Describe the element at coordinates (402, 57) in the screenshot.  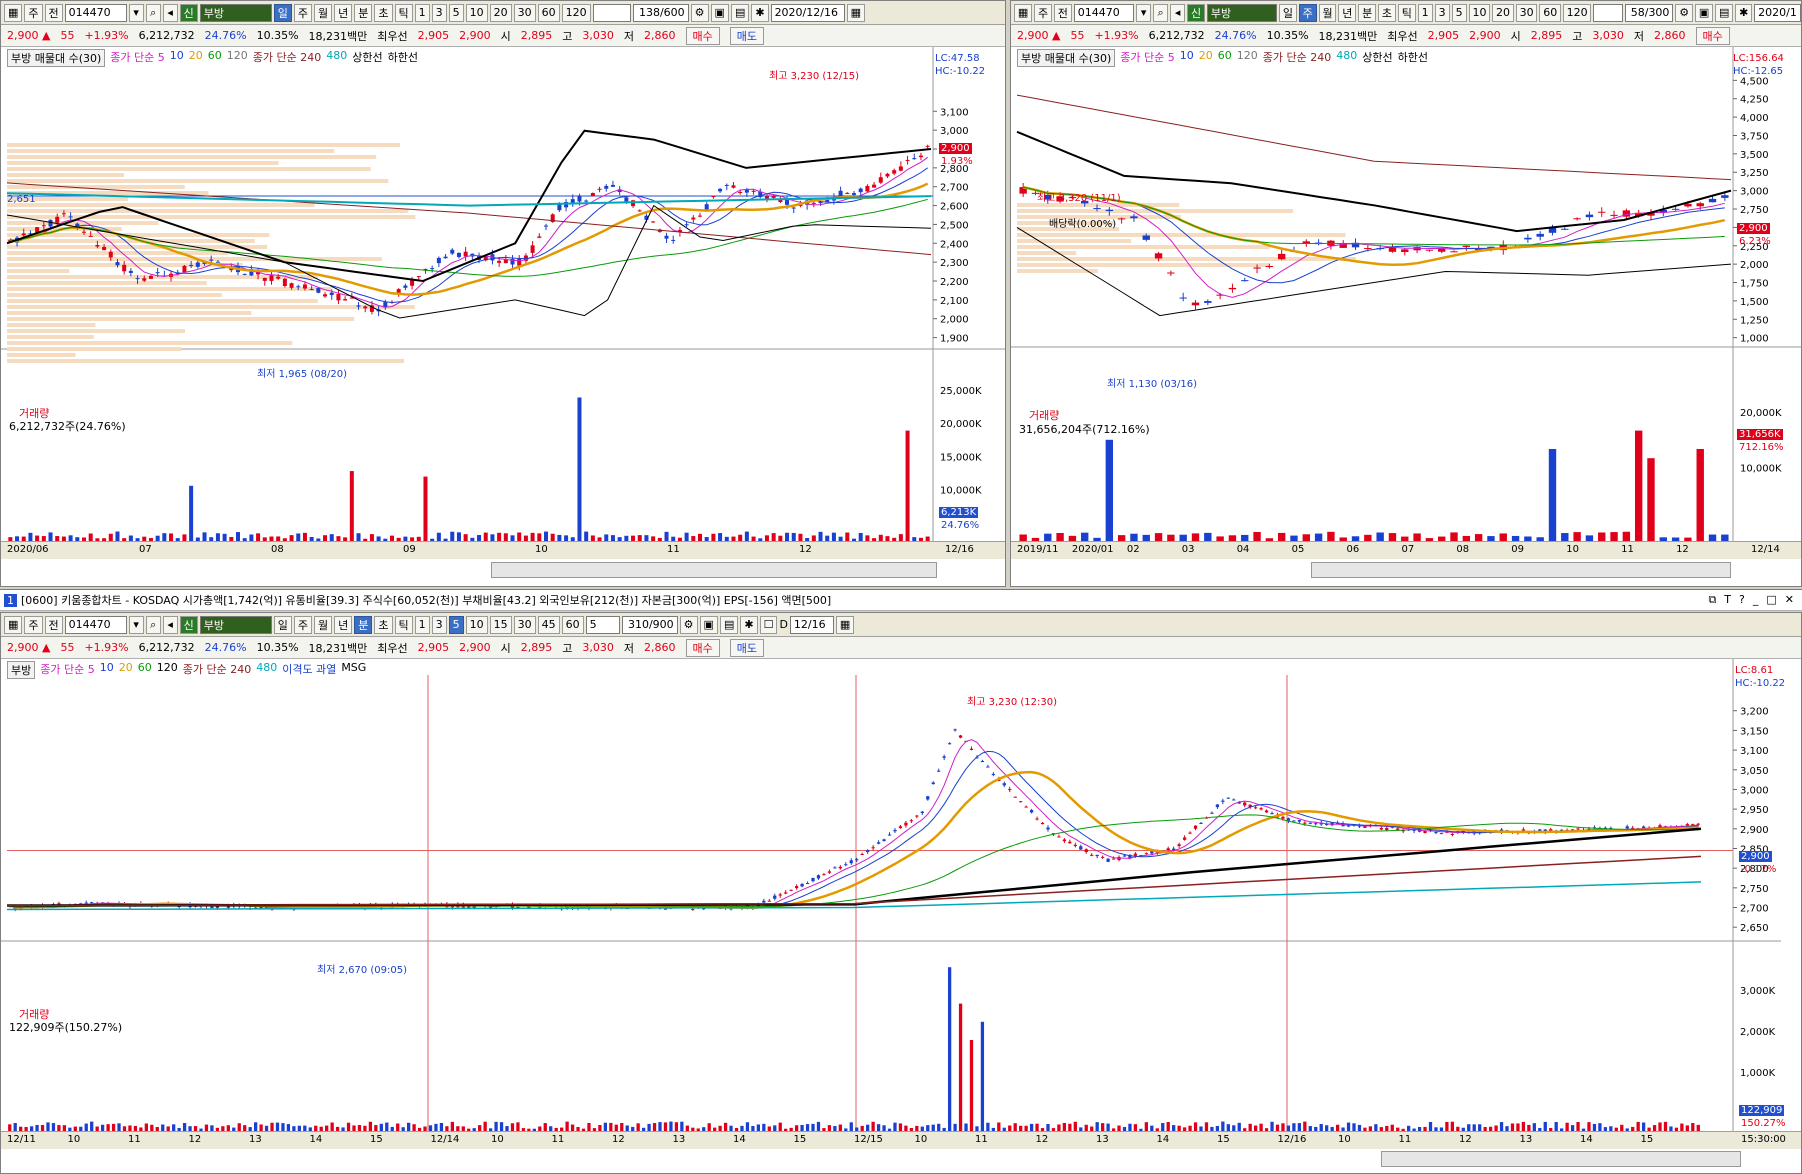
I see `legend-lower: 하한선` at that location.